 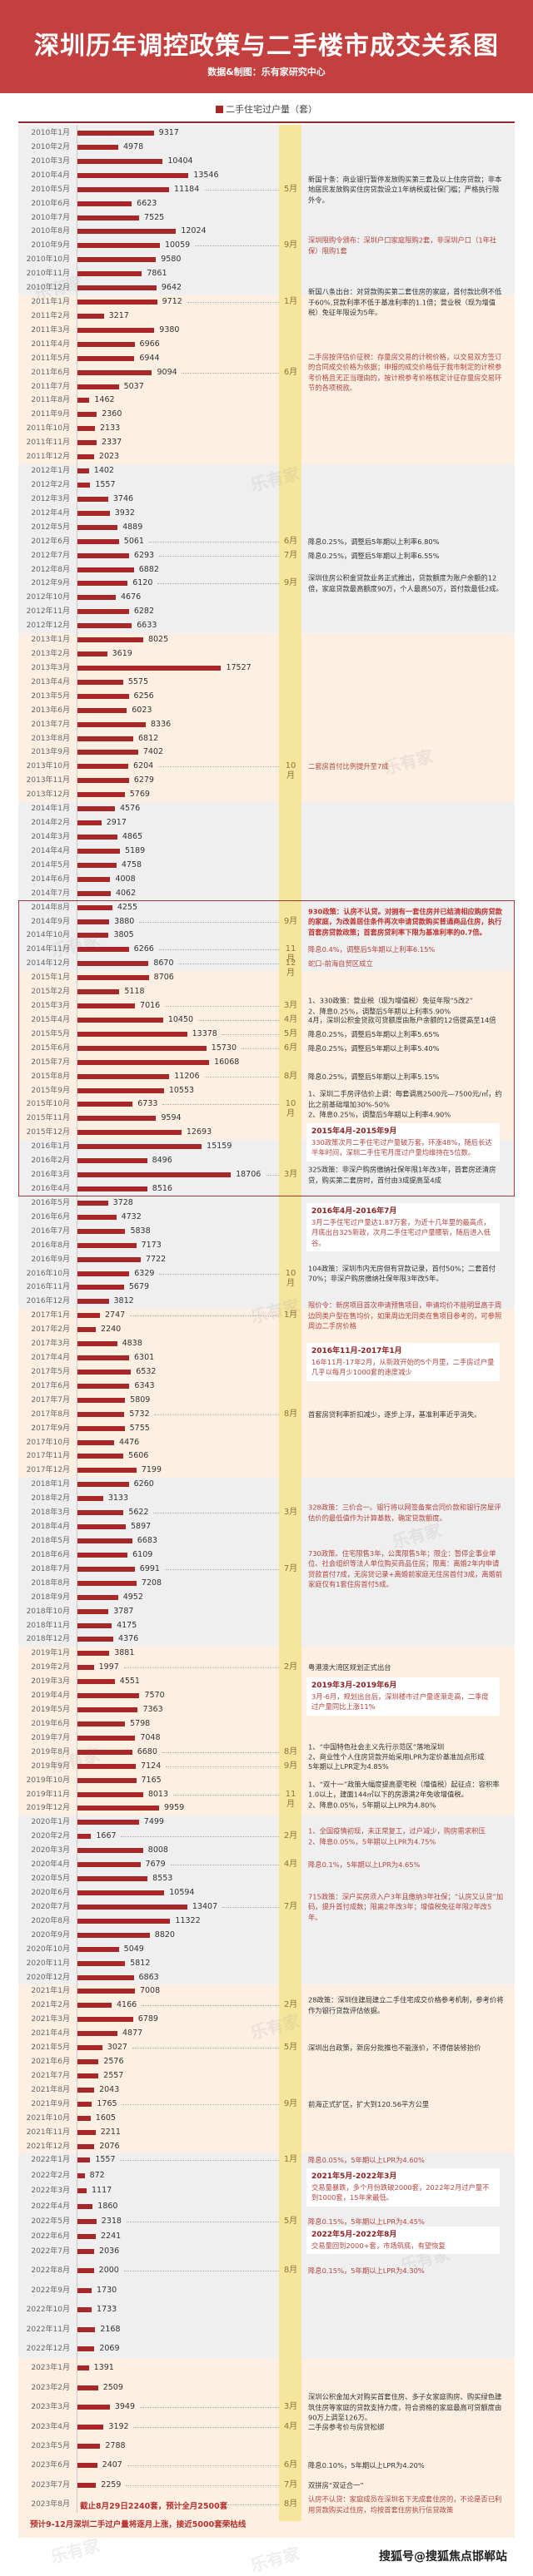 What do you see at coordinates (290, 2271) in the screenshot?
I see `policy-month: 8月` at bounding box center [290, 2271].